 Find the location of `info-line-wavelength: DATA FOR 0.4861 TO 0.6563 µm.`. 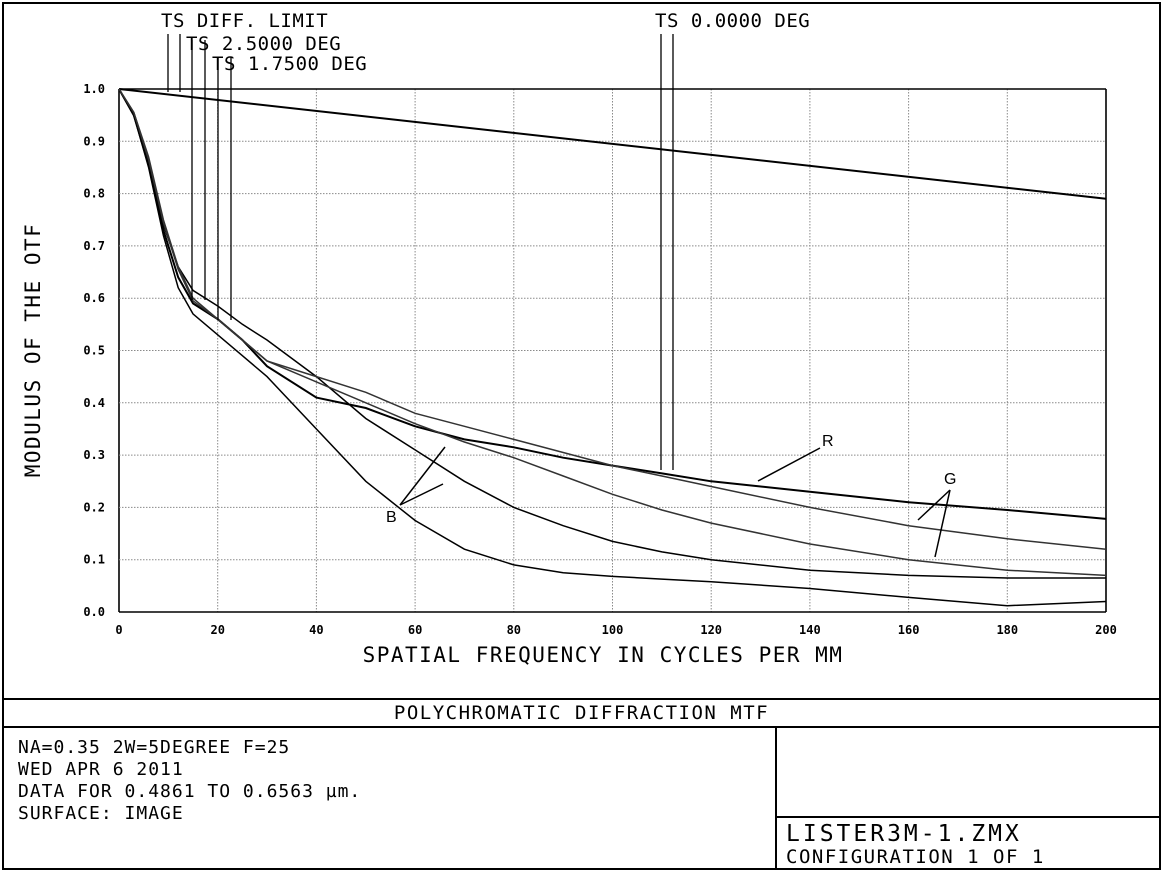

info-line-wavelength: DATA FOR 0.4861 TO 0.6563 µm. is located at coordinates (190, 791).